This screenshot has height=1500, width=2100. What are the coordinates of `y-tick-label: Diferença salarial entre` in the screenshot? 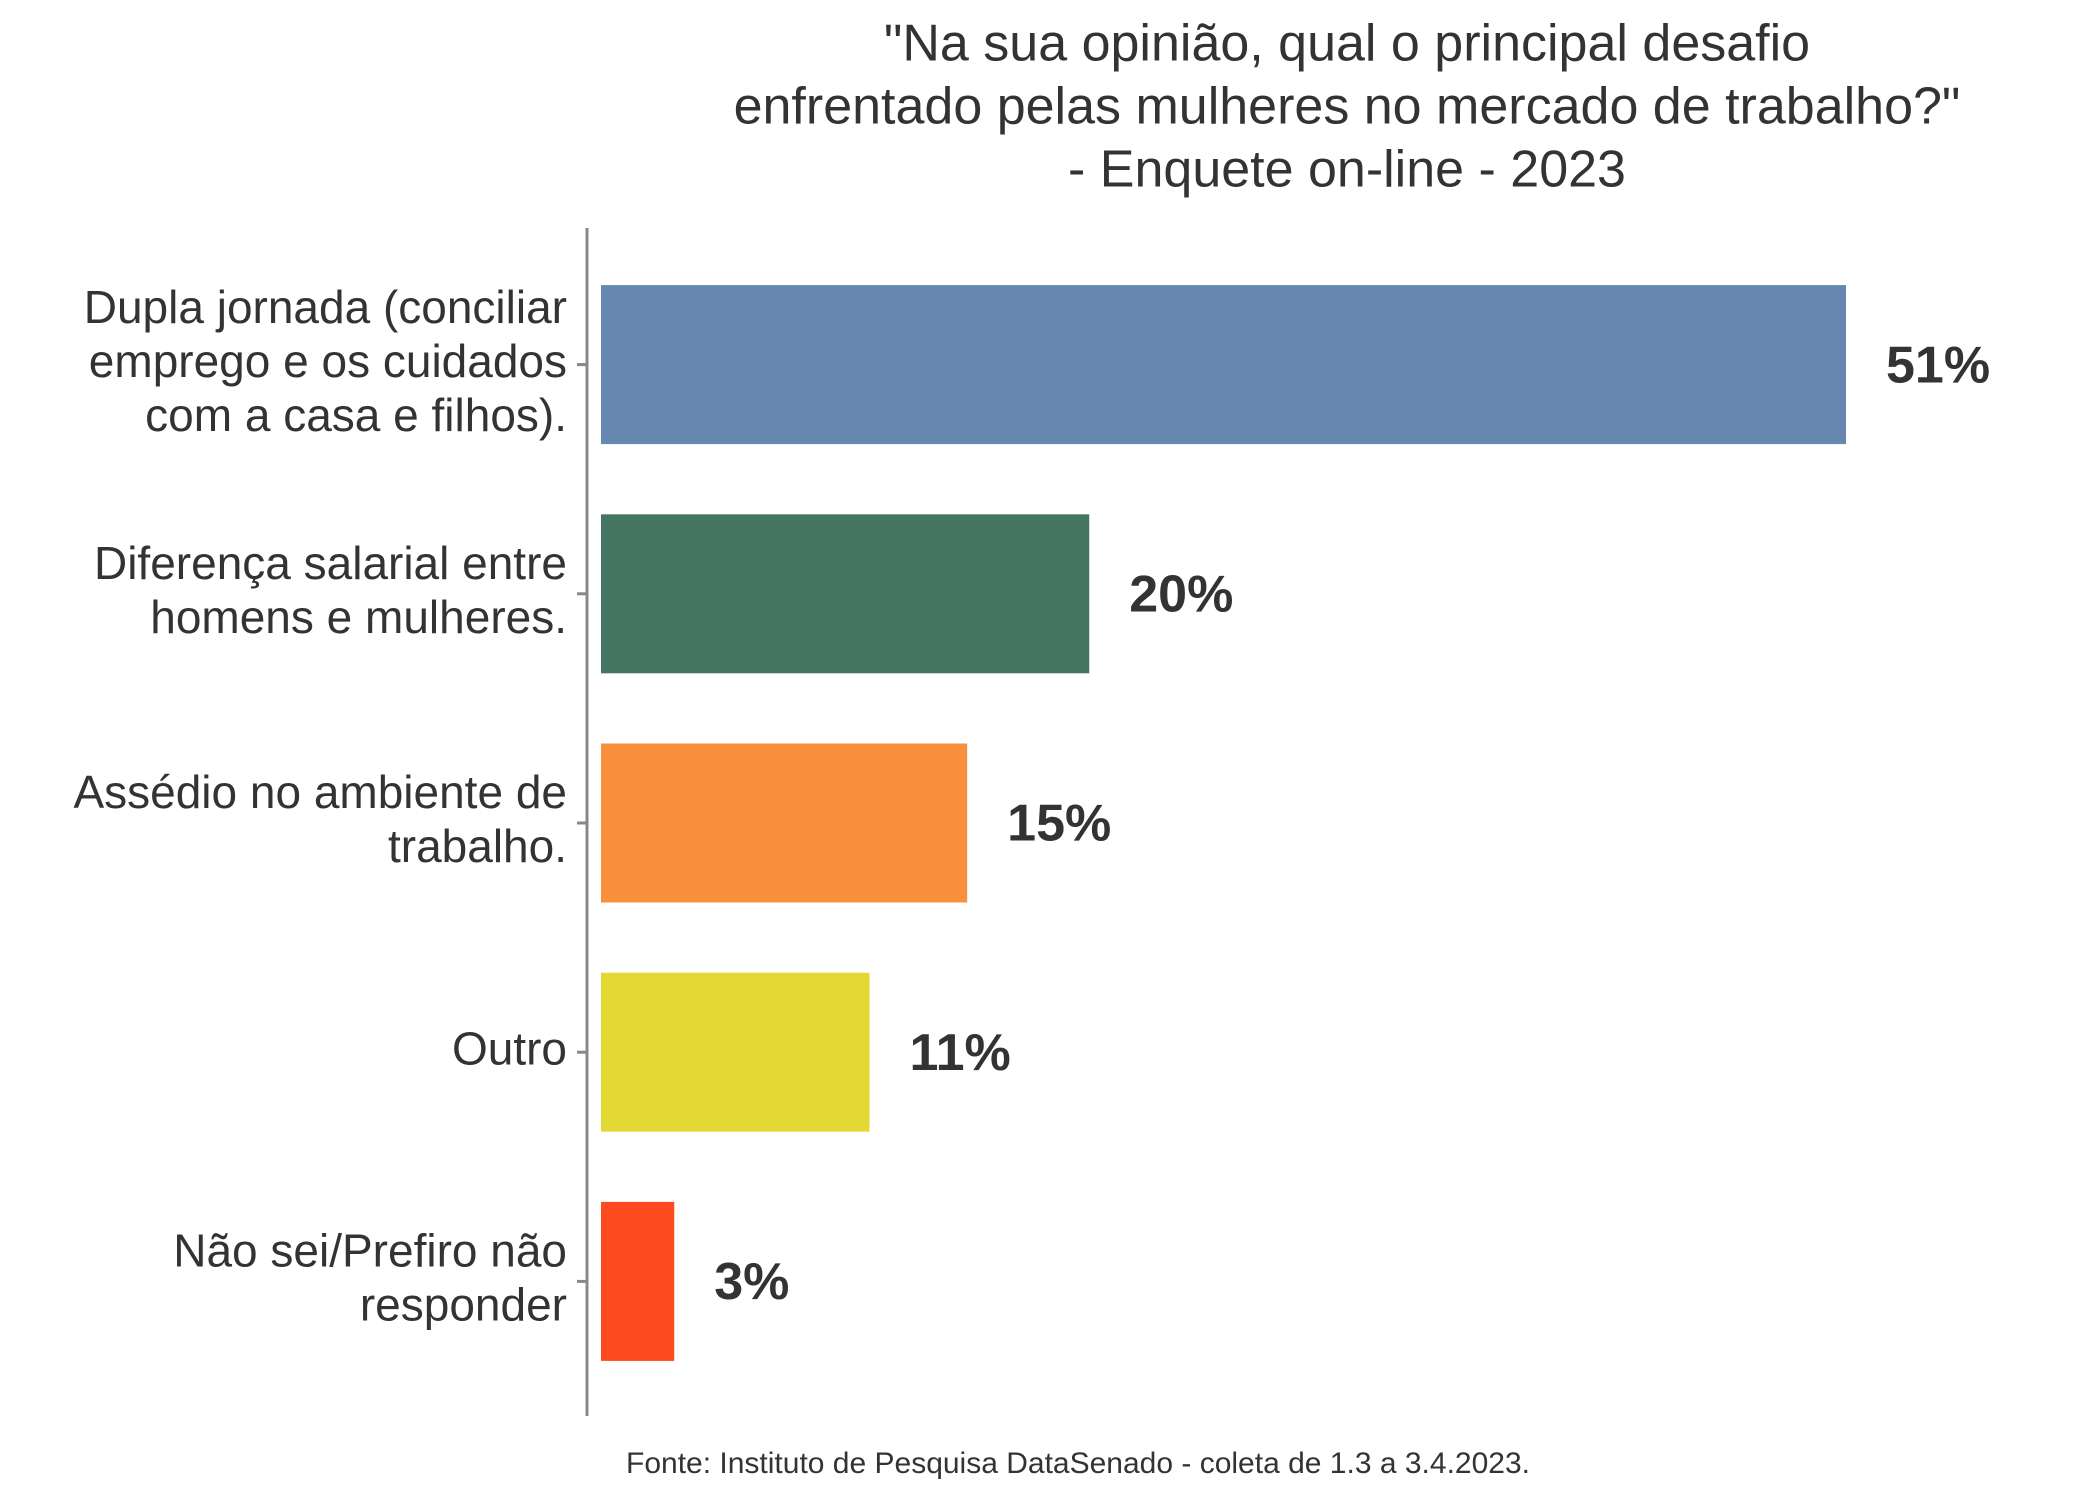 It's located at (330, 563).